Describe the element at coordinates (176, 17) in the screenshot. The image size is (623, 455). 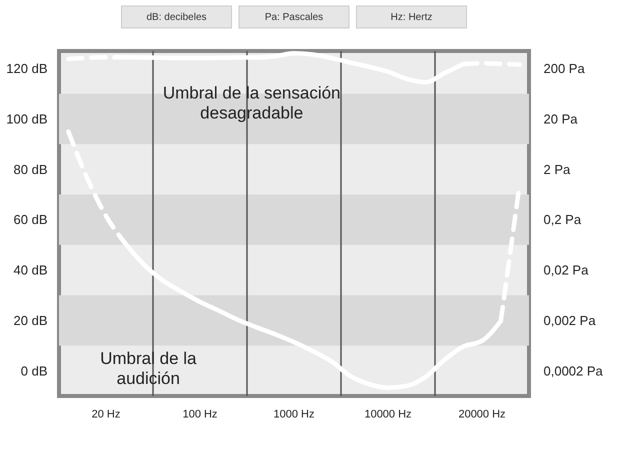
I see `text: dB: decibeles` at that location.